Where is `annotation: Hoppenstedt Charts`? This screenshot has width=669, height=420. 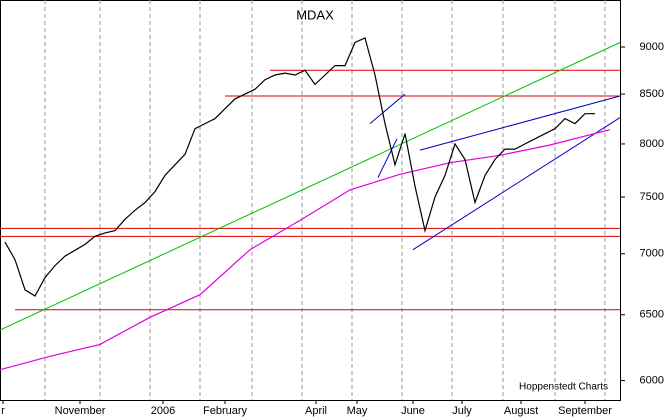 annotation: Hoppenstedt Charts is located at coordinates (563, 387).